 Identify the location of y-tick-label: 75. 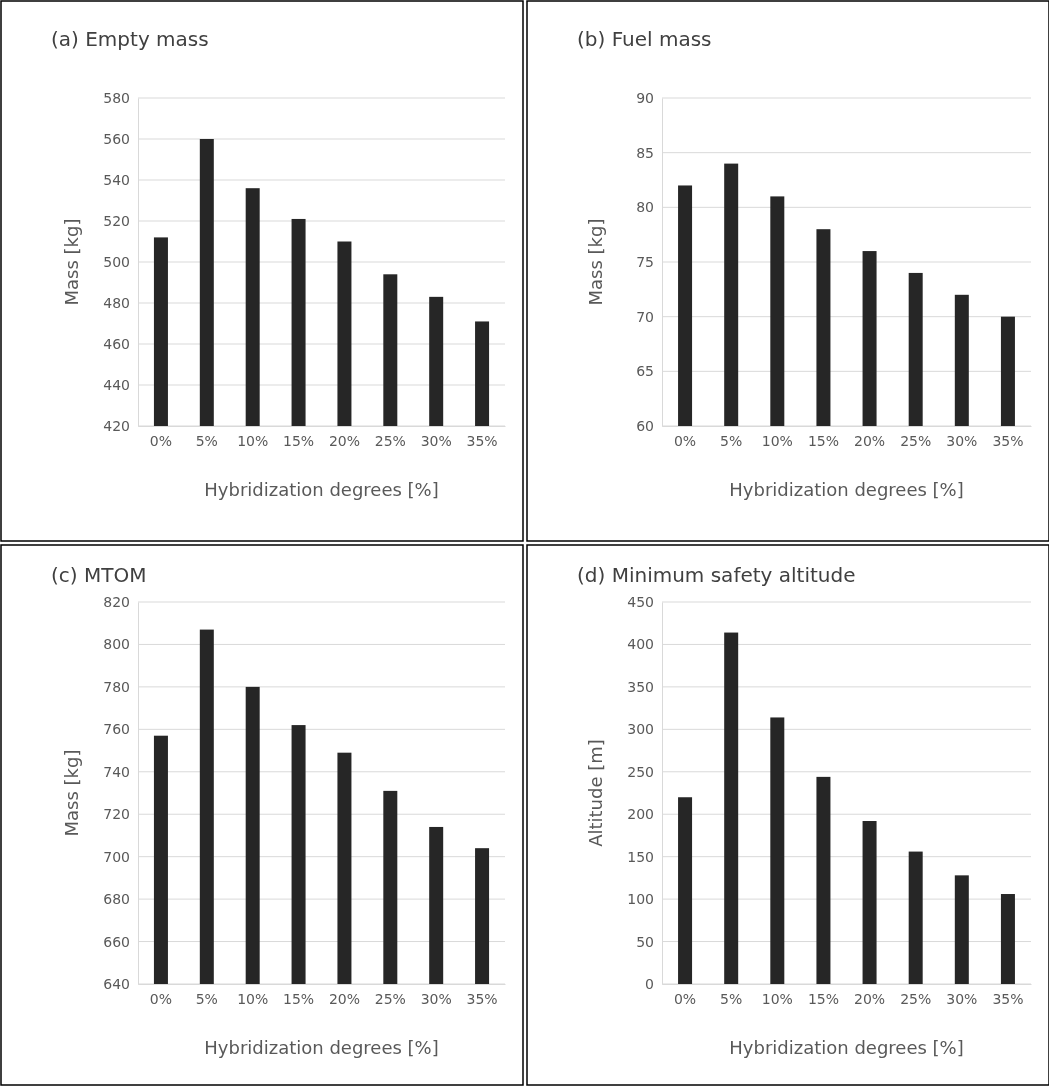
(645, 261).